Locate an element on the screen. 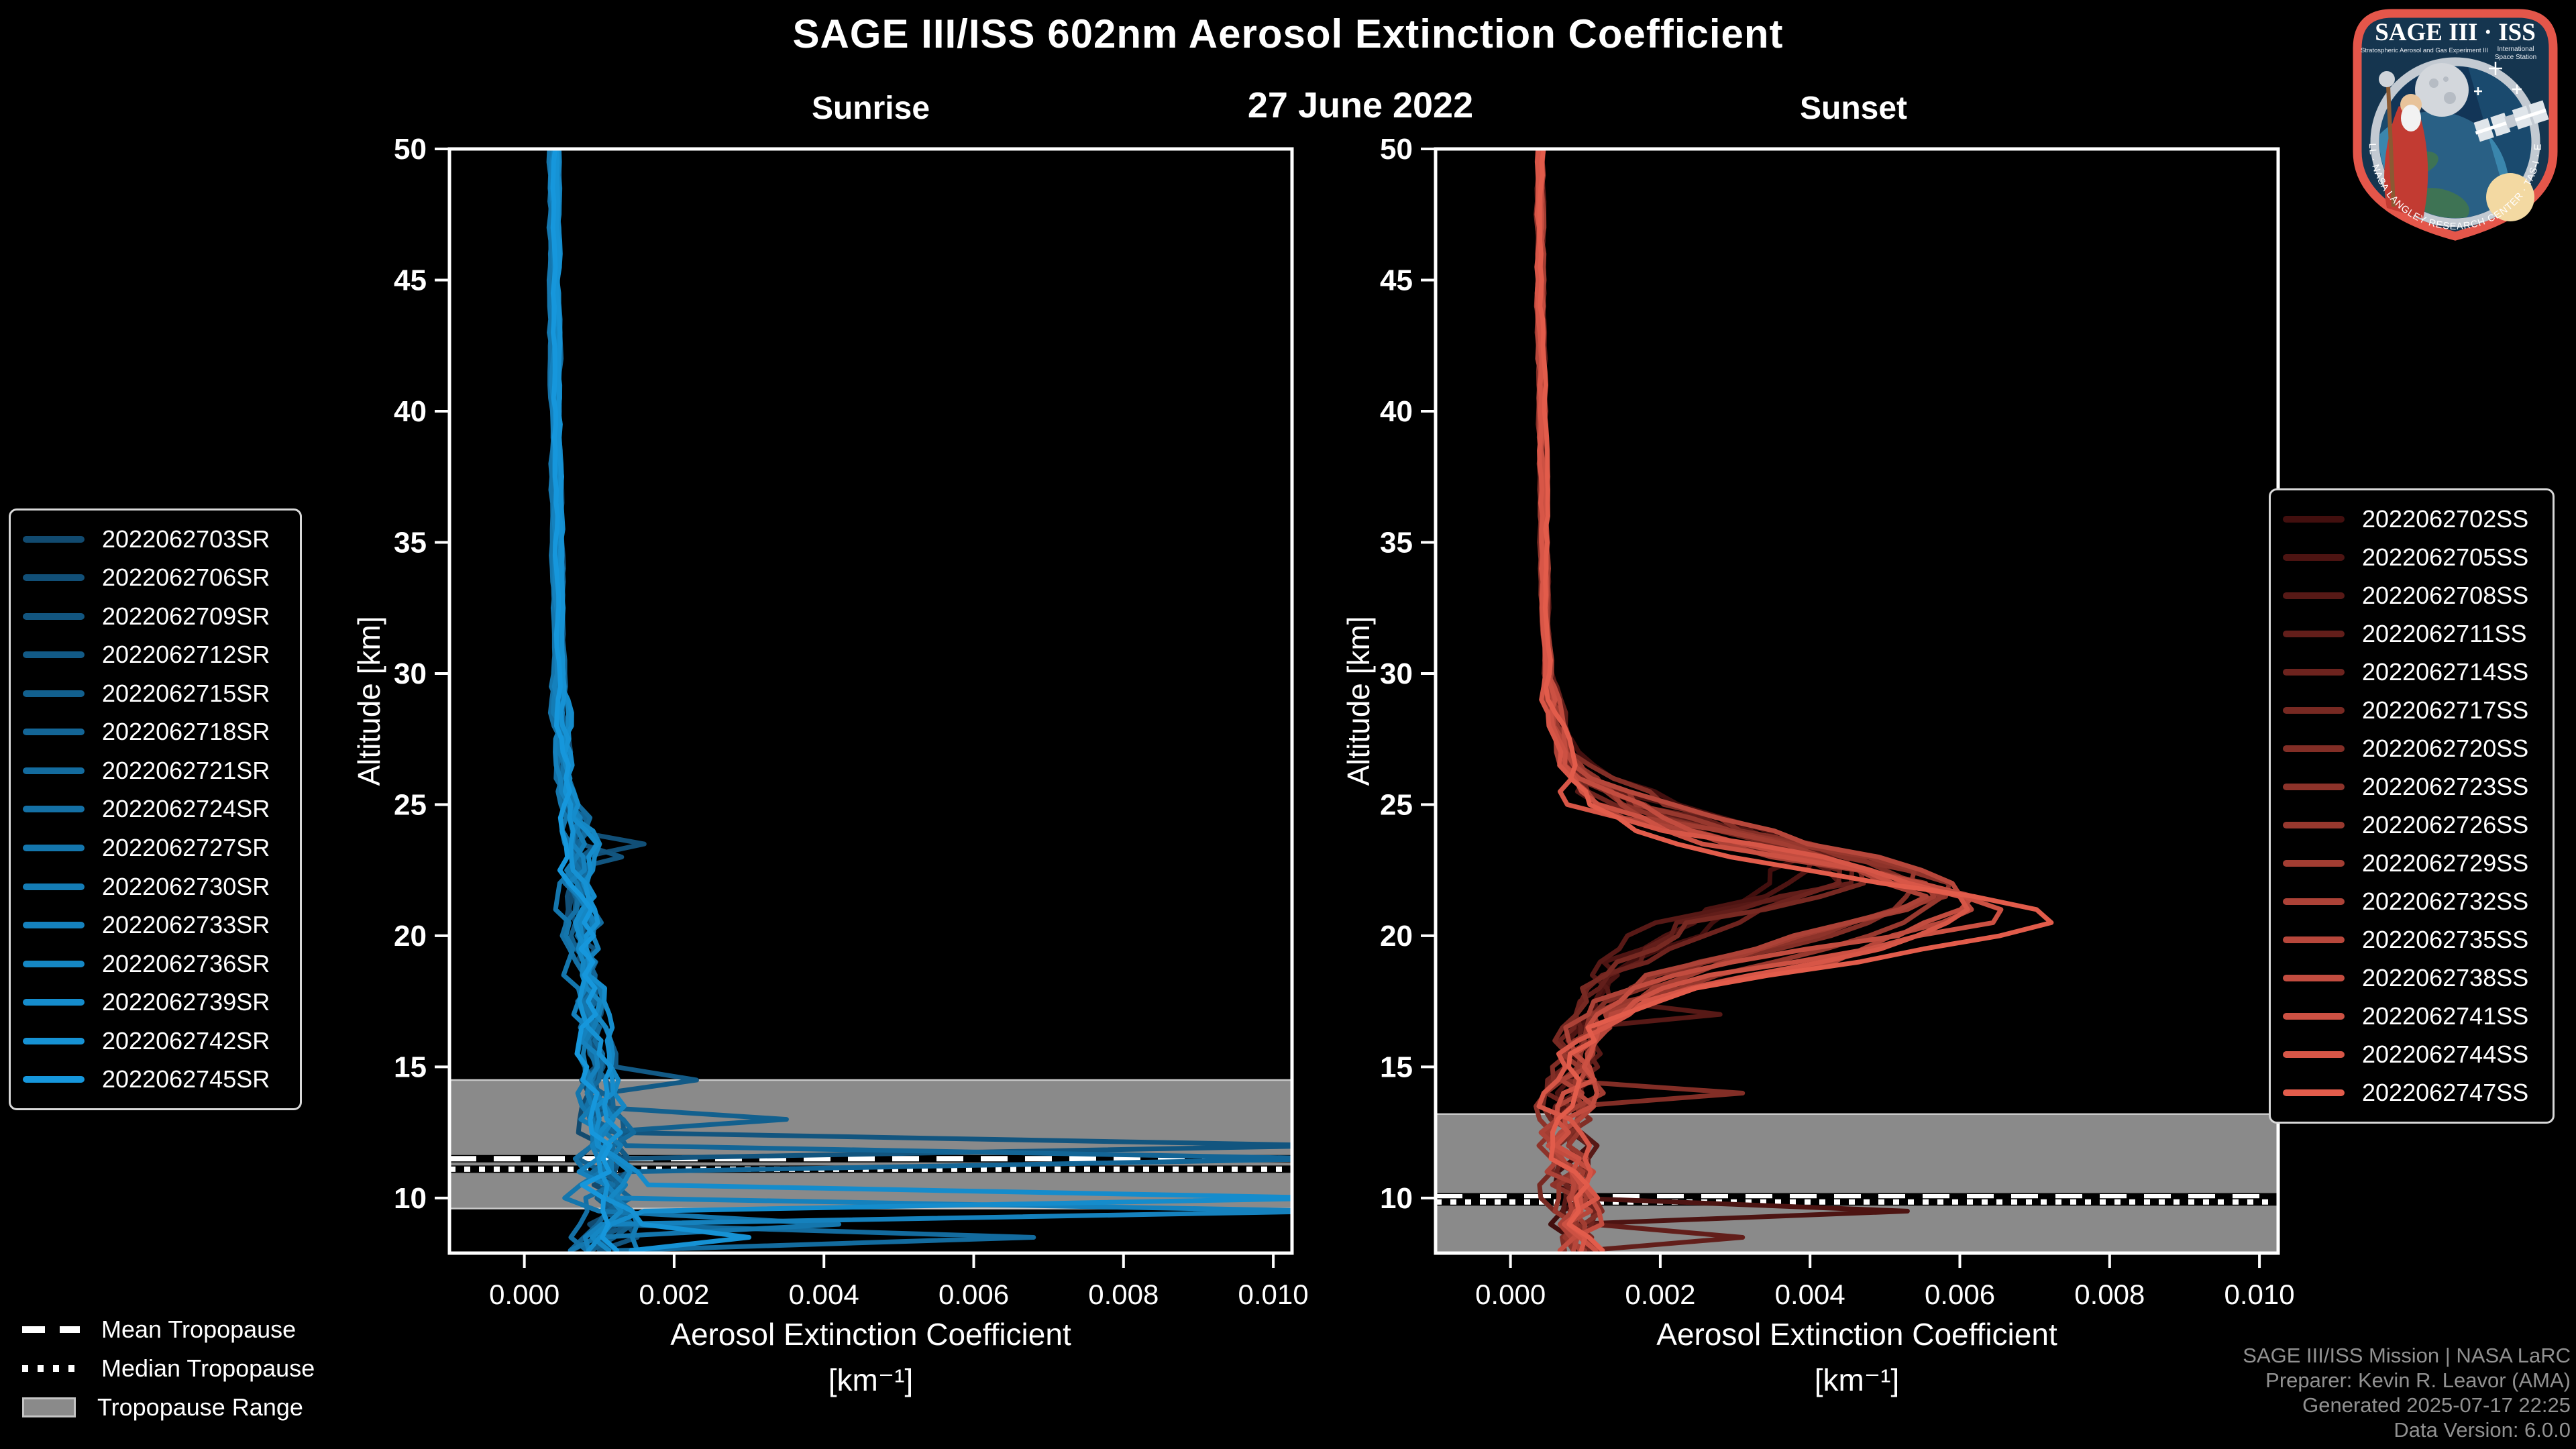  legend-item-2022062715SR: 2022062715SR is located at coordinates (155, 693).